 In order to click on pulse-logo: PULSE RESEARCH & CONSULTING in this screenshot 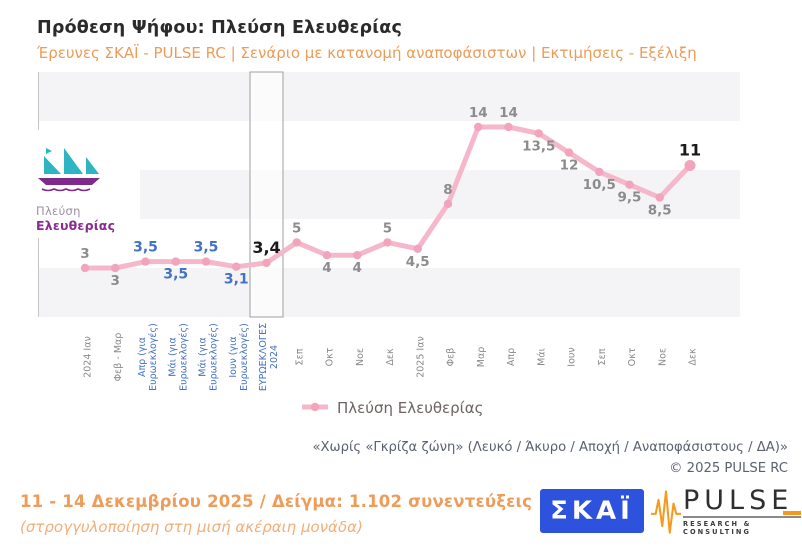, I will do `click(726, 513)`.